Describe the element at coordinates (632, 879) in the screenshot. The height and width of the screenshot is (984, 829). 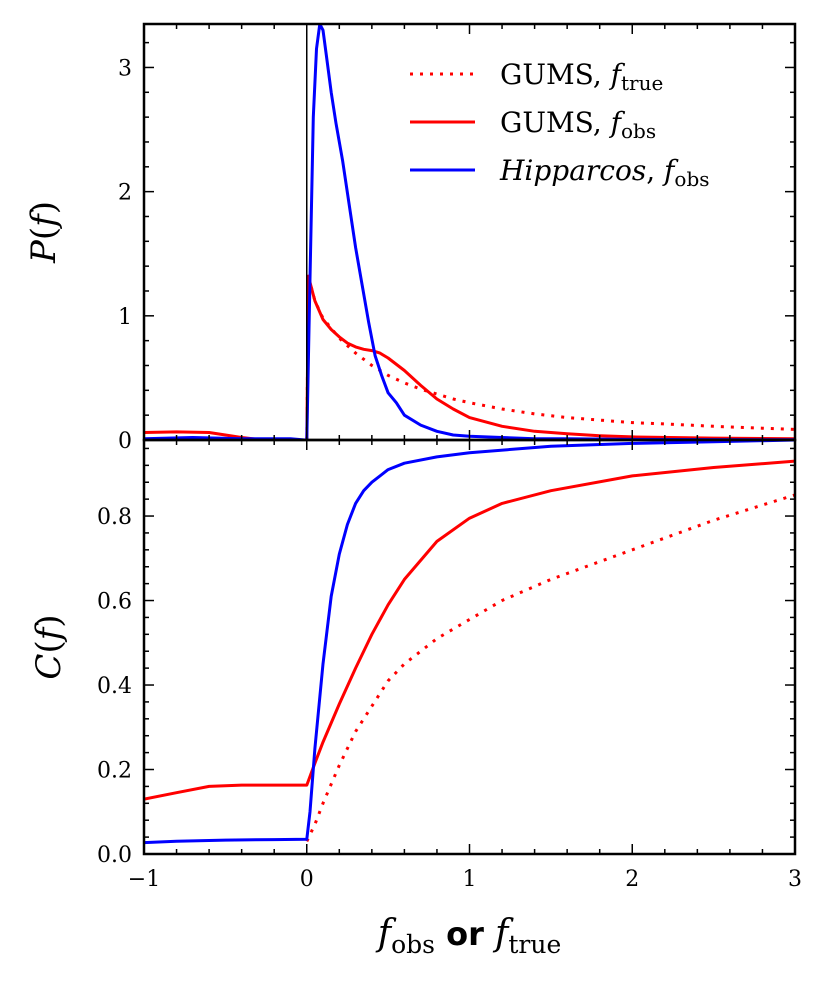
I see `x-tick-label: 2` at that location.